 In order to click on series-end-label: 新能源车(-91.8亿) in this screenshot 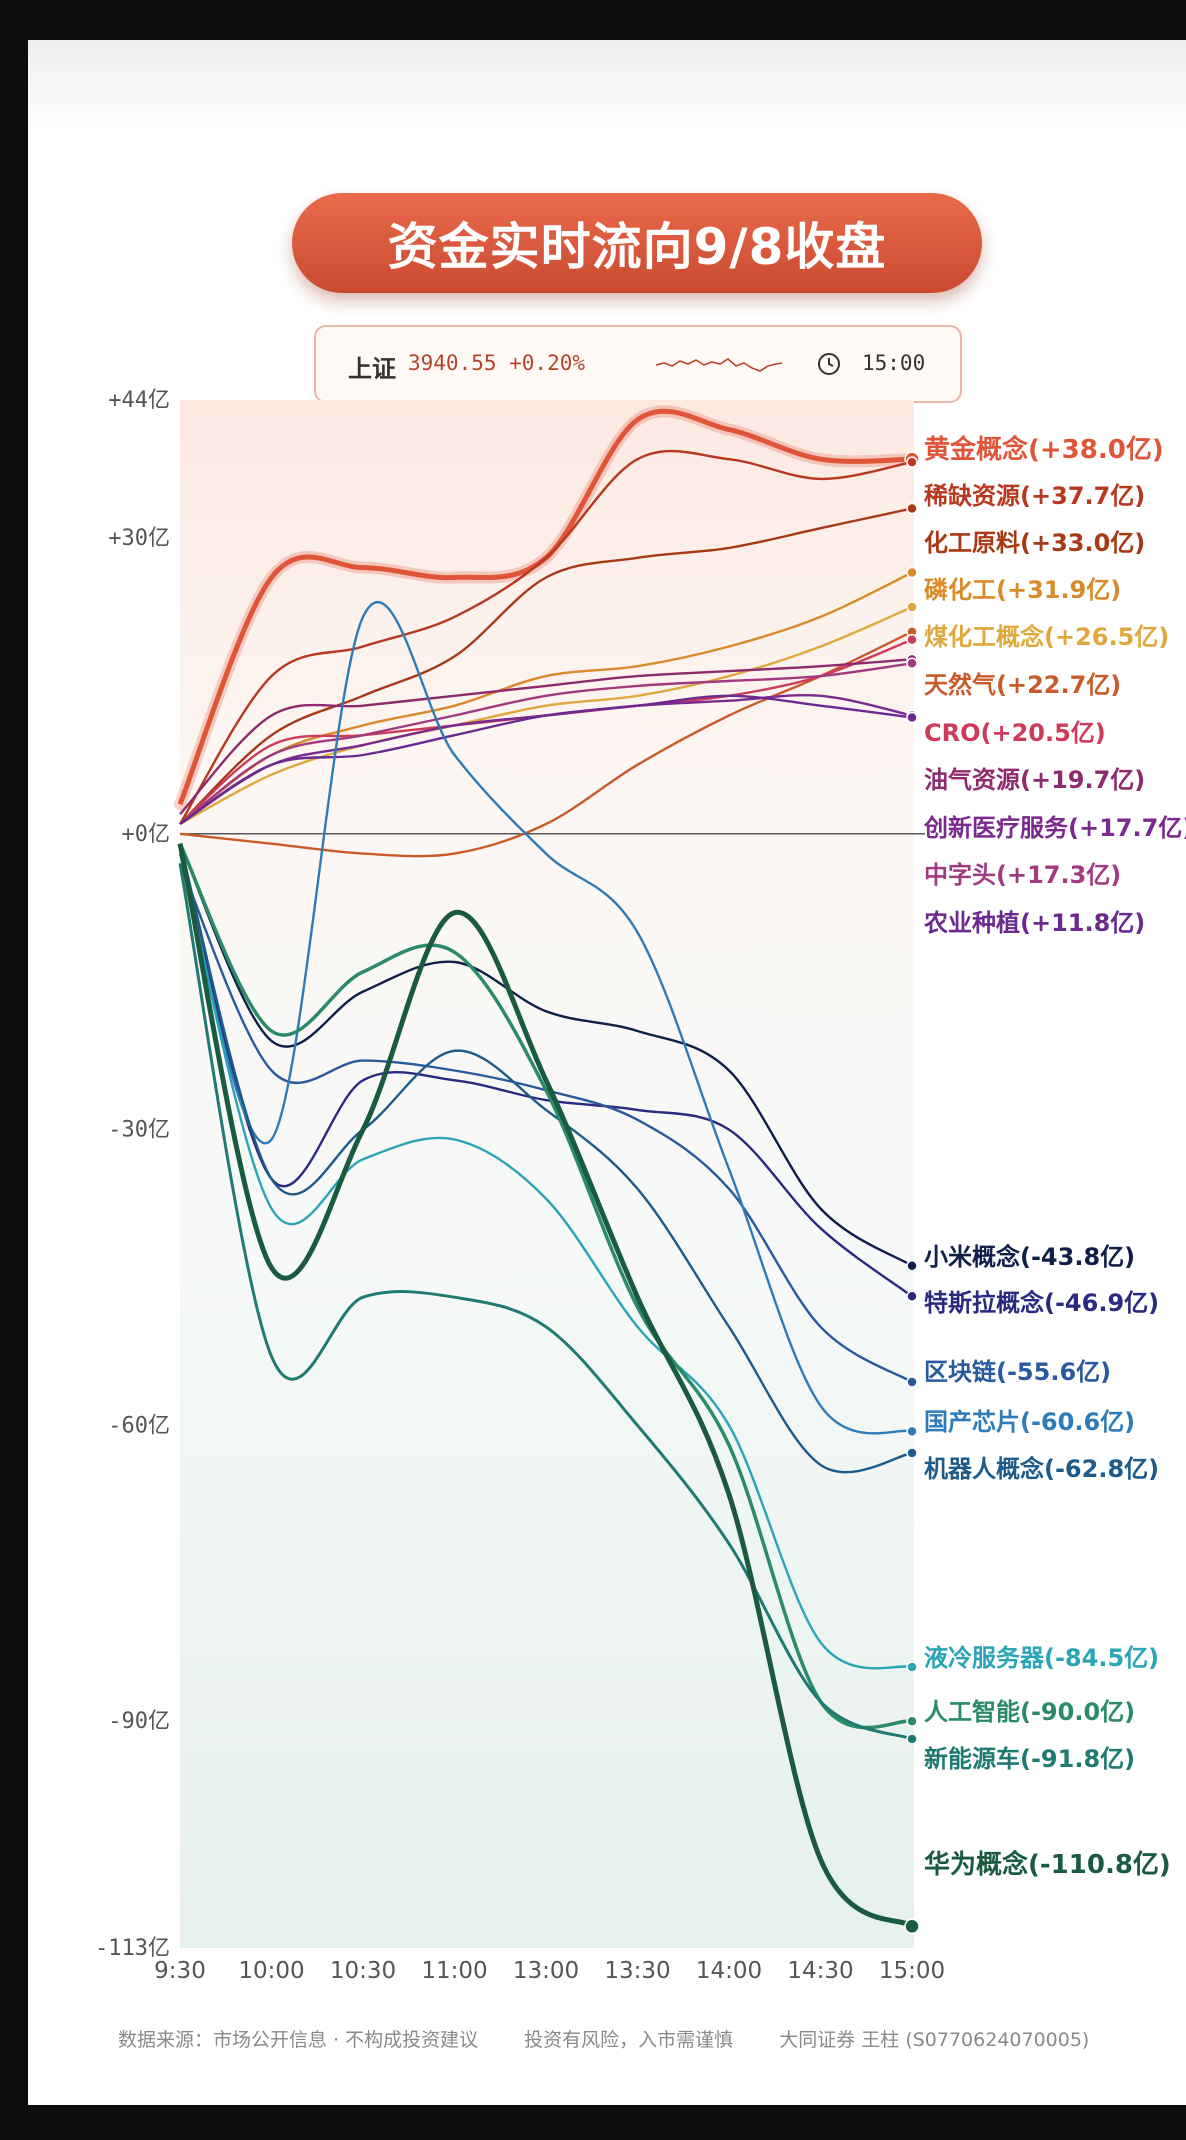, I will do `click(1029, 1759)`.